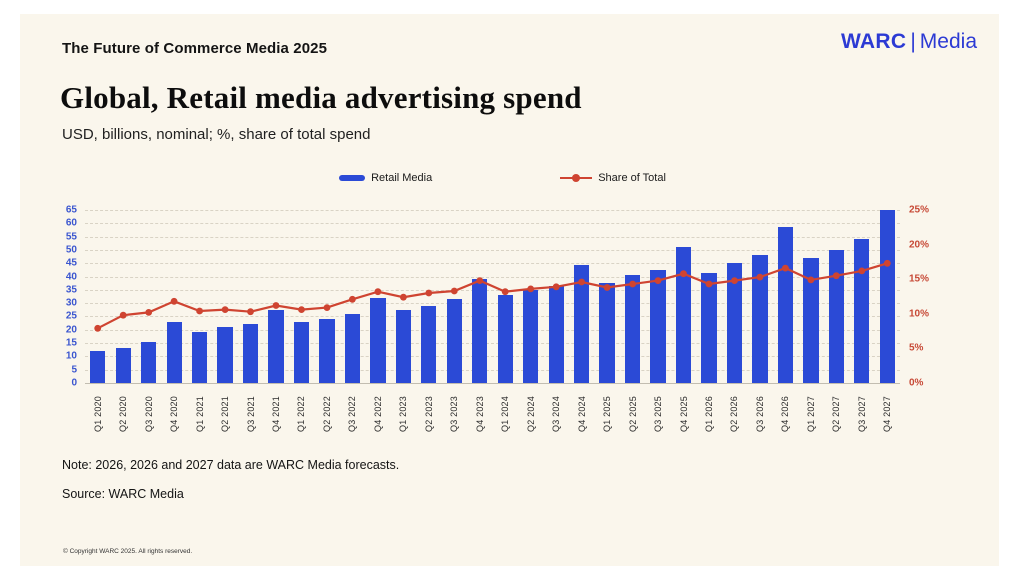  Describe the element at coordinates (123, 494) in the screenshot. I see `source-line: Source: WARC Media` at that location.